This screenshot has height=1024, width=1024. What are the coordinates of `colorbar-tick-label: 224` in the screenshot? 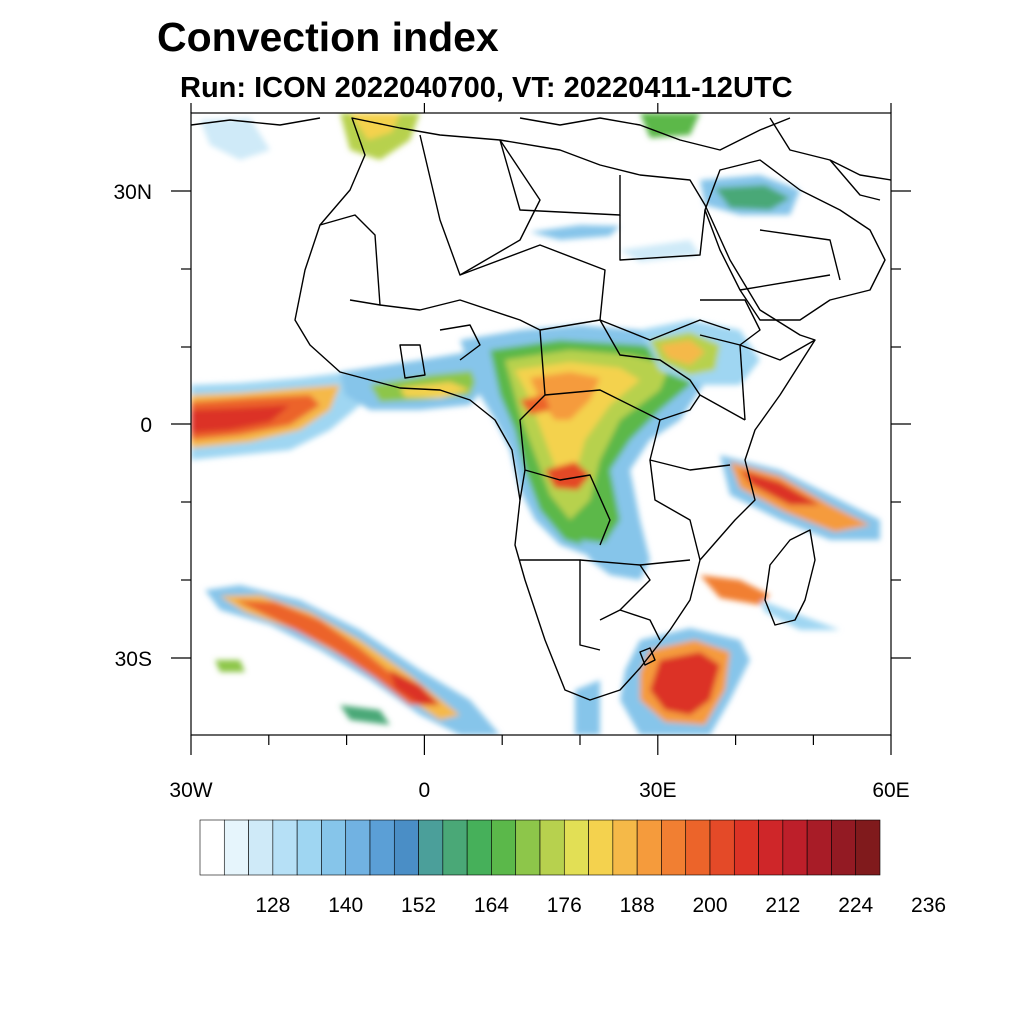 It's located at (855, 905).